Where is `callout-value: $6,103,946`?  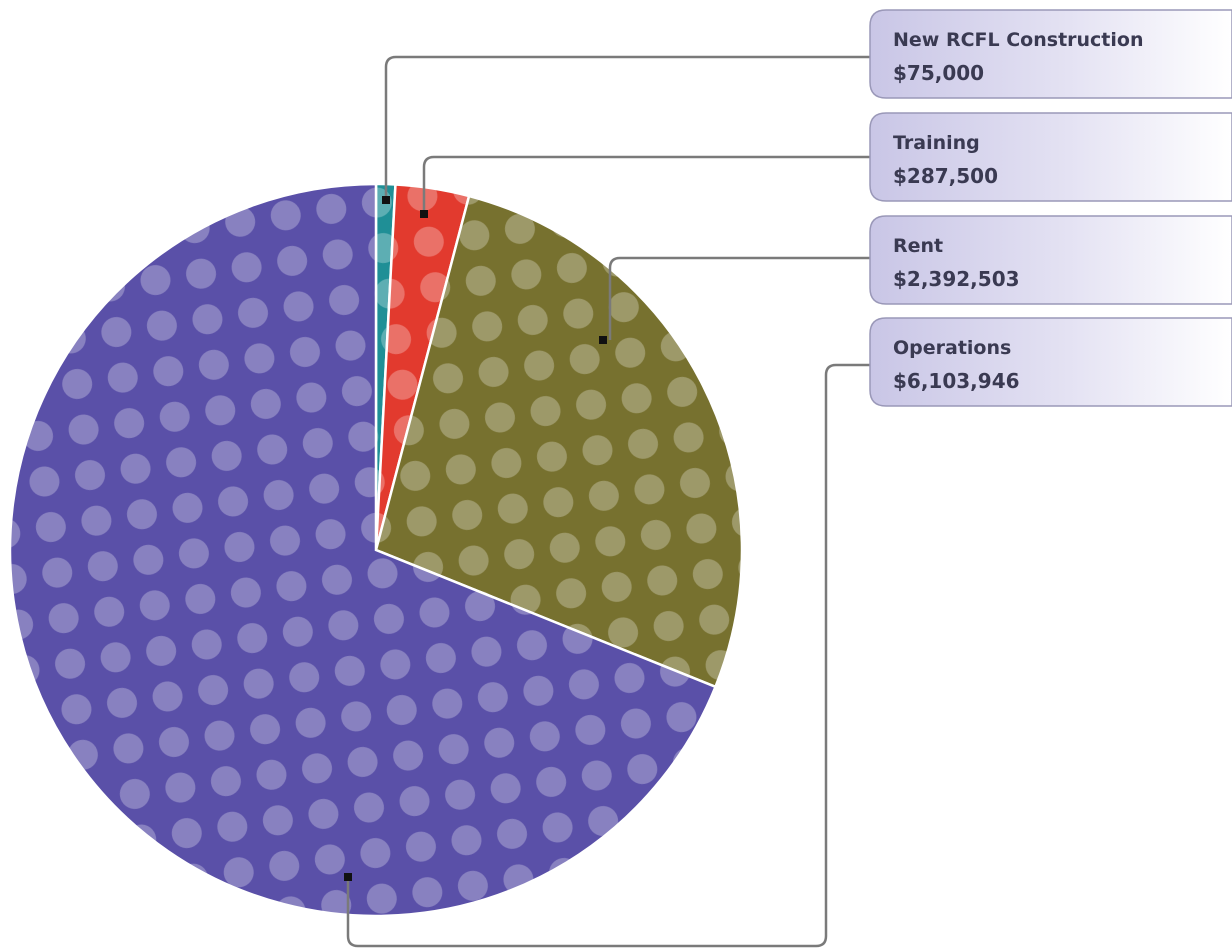
callout-value: $6,103,946 is located at coordinates (956, 381).